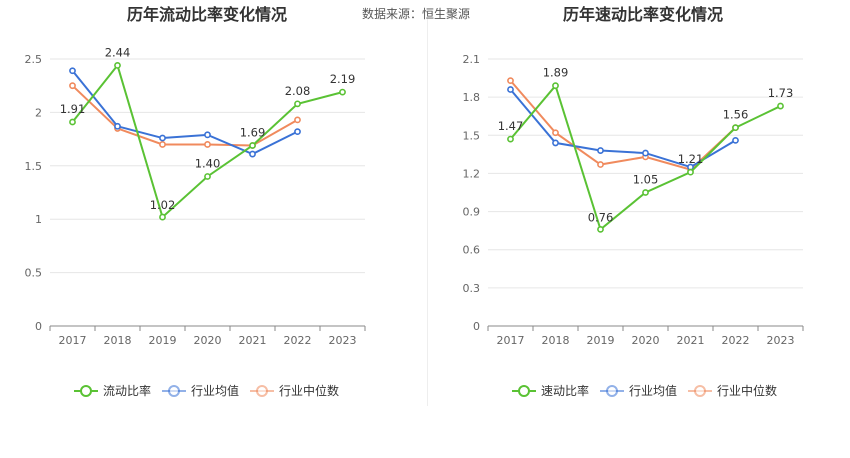 The width and height of the screenshot is (850, 458). What do you see at coordinates (646, 180) in the screenshot?
I see `data-label: 1.05` at bounding box center [646, 180].